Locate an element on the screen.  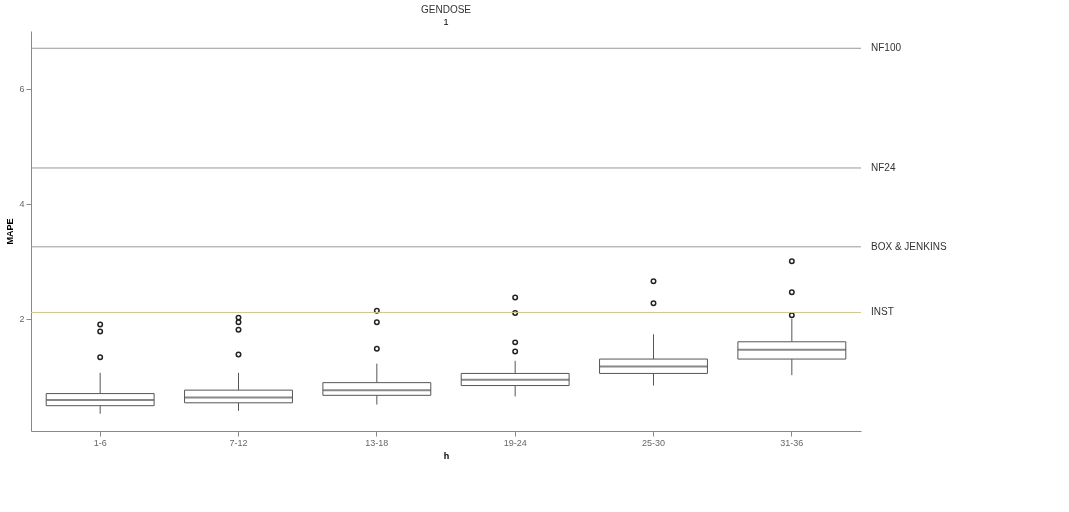
y-tick-label: 6 is located at coordinates (22, 89).